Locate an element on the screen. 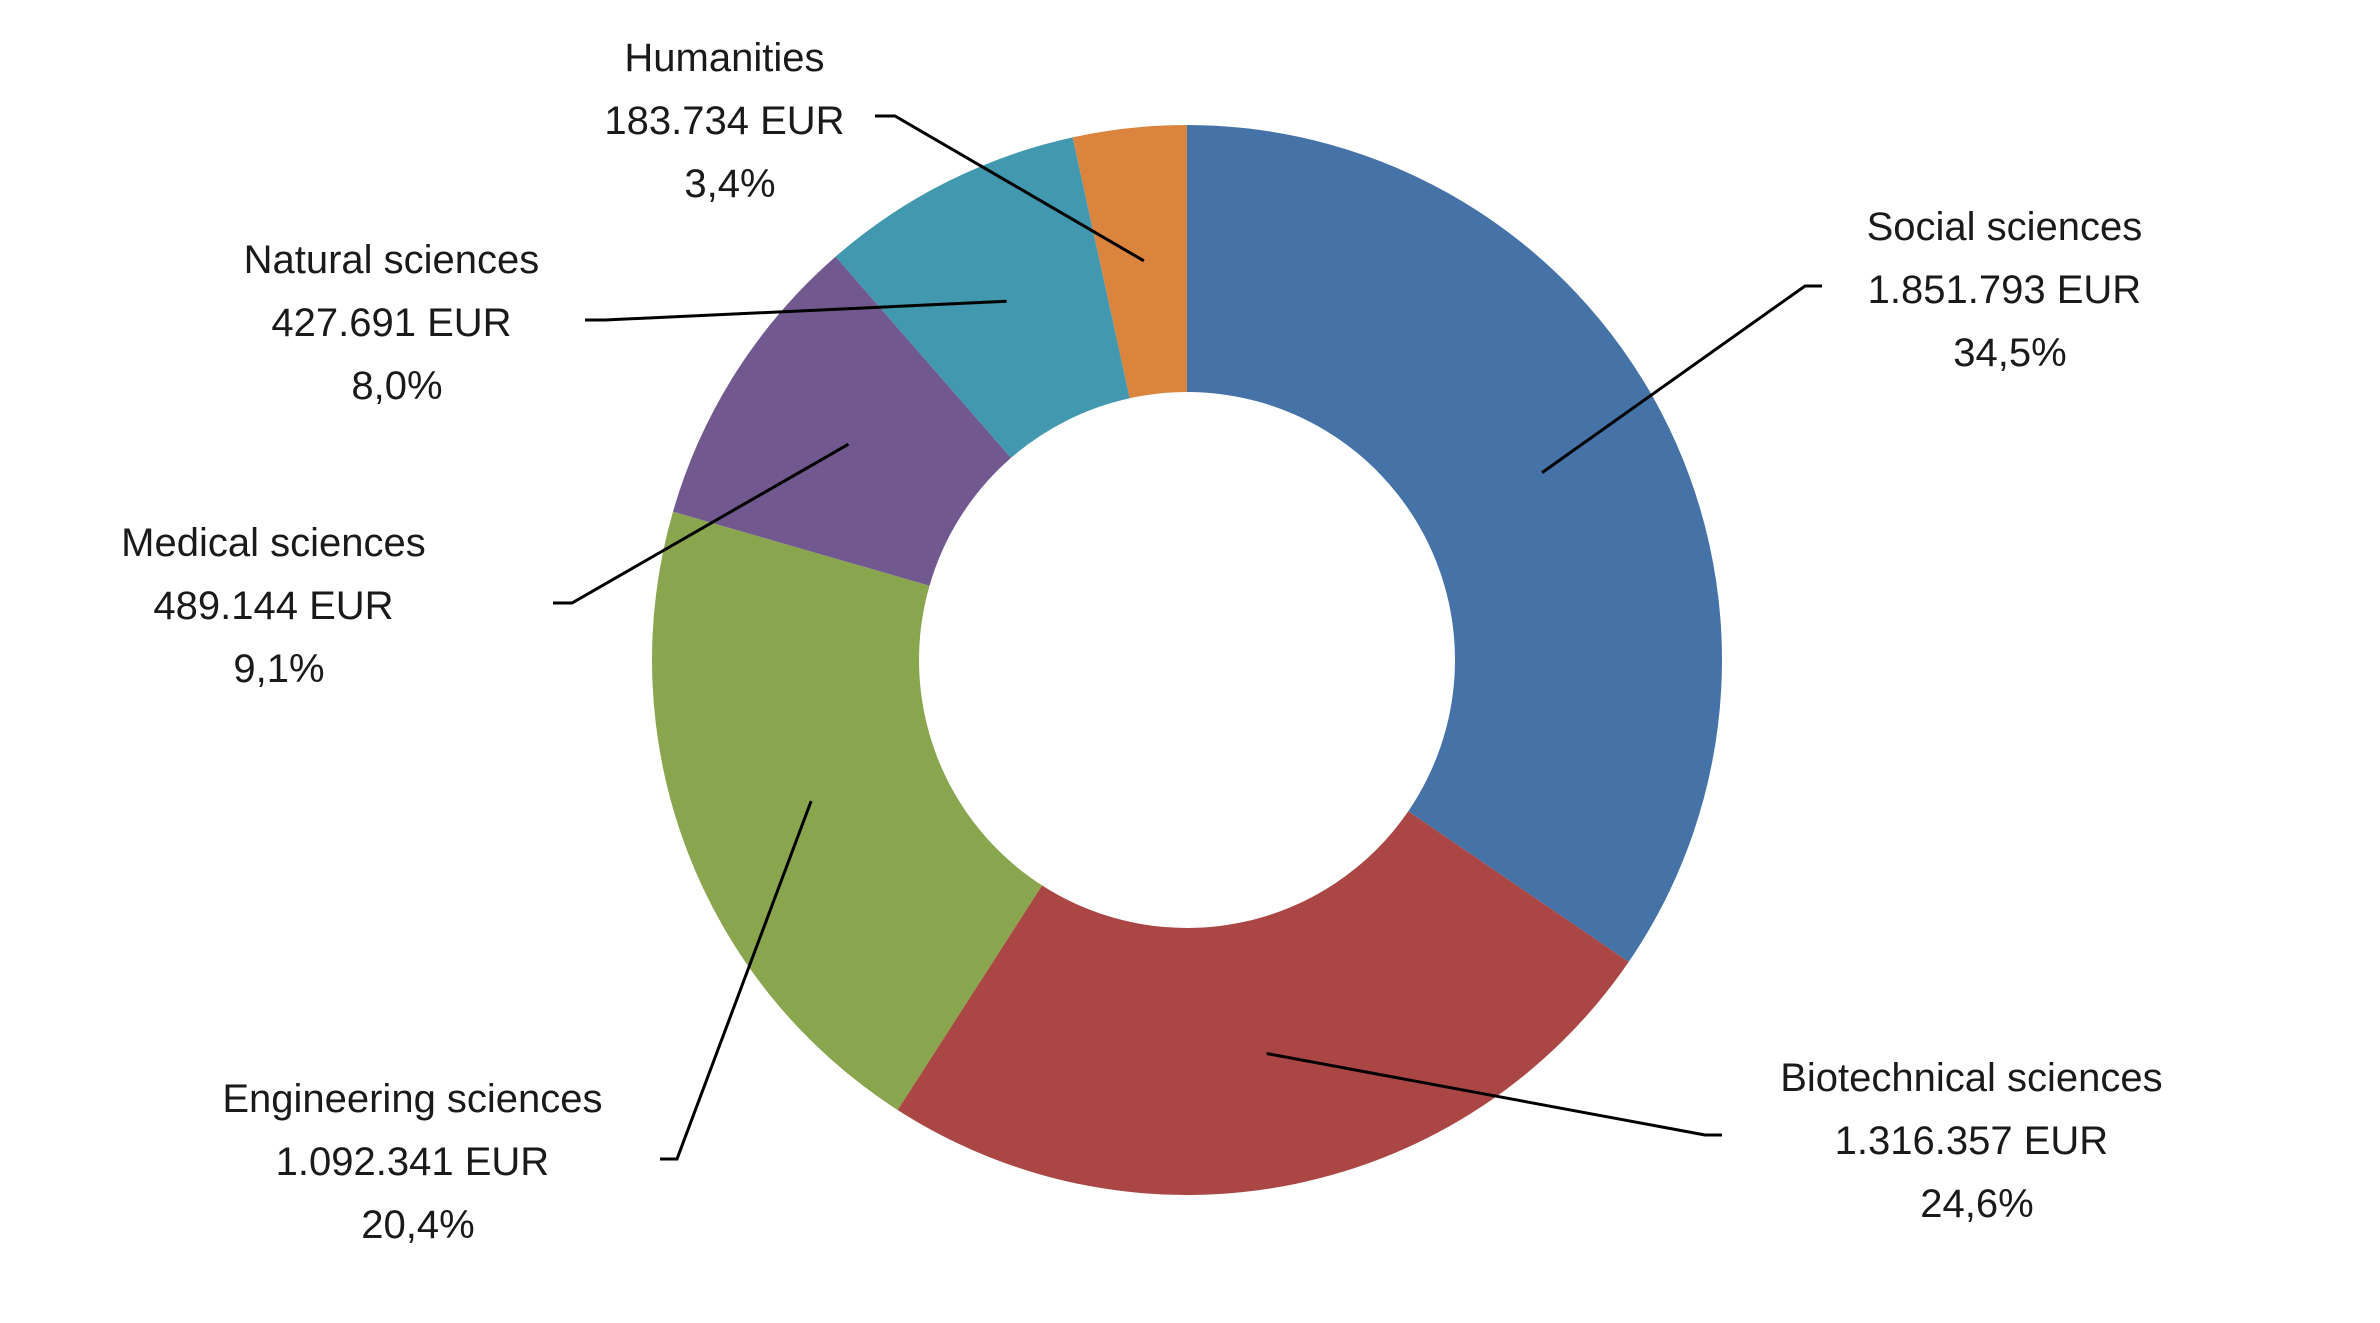 This screenshot has height=1323, width=2380. label-biotechnical-sciences-percent: 24,6% is located at coordinates (1976, 1204).